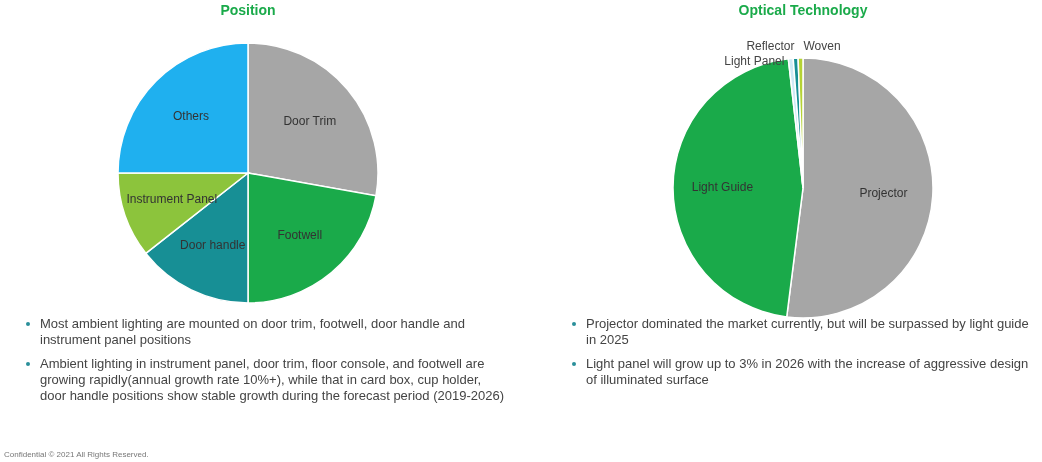 This screenshot has height=462, width=1042. Describe the element at coordinates (172, 199) in the screenshot. I see `slice-label: Instrument Panel` at that location.